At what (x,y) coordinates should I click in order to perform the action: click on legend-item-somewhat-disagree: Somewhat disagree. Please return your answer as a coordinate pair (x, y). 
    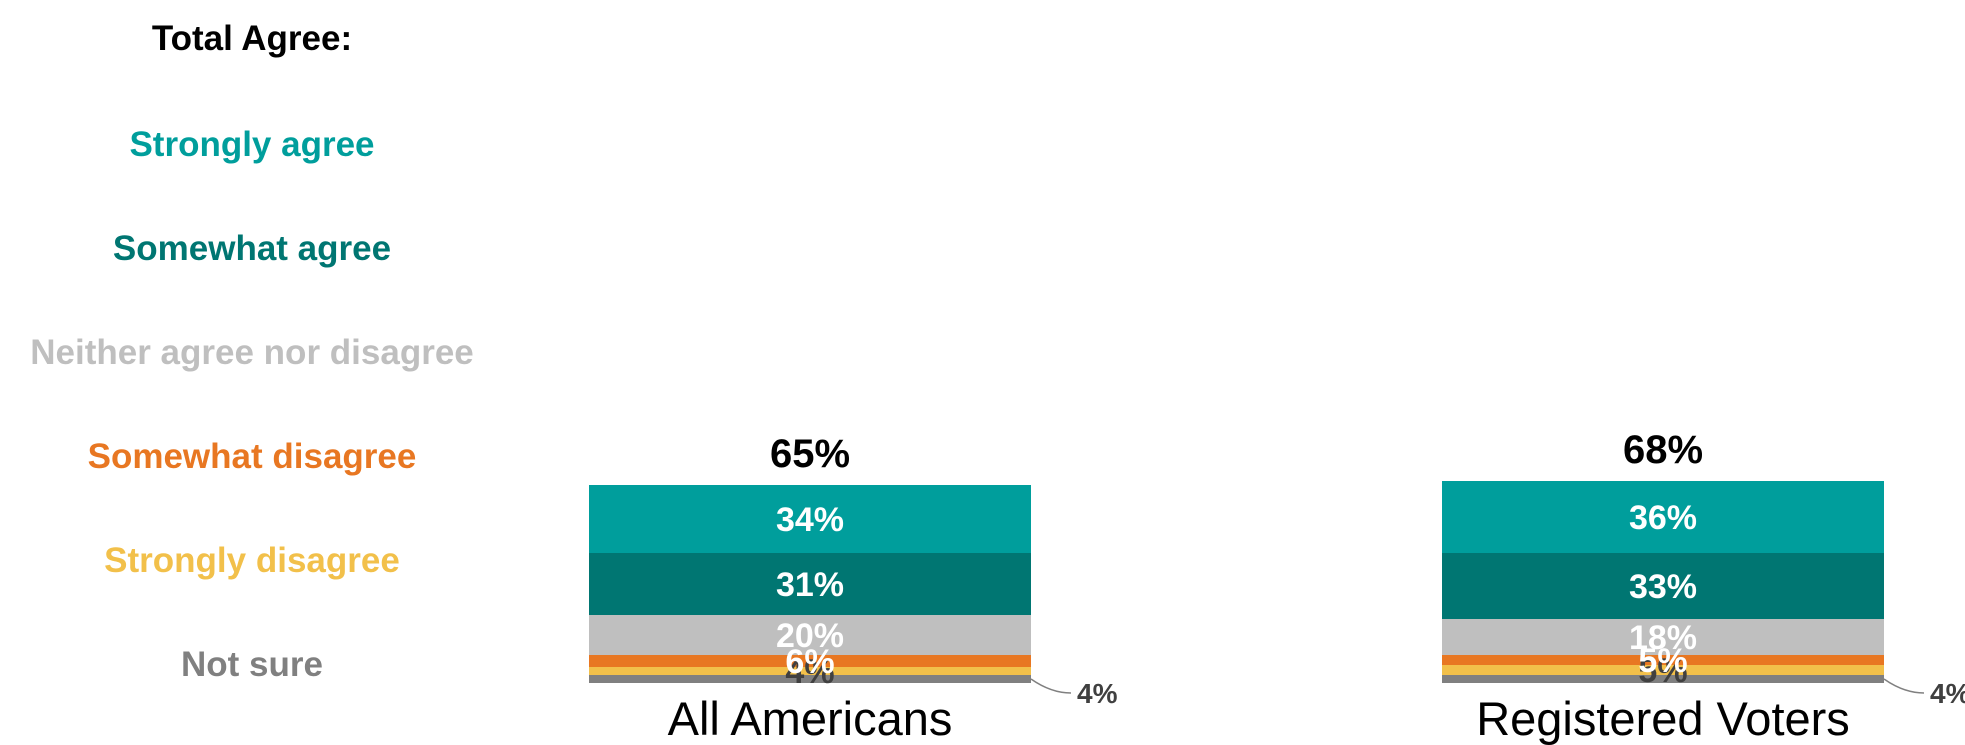
    Looking at the image, I should click on (252, 456).